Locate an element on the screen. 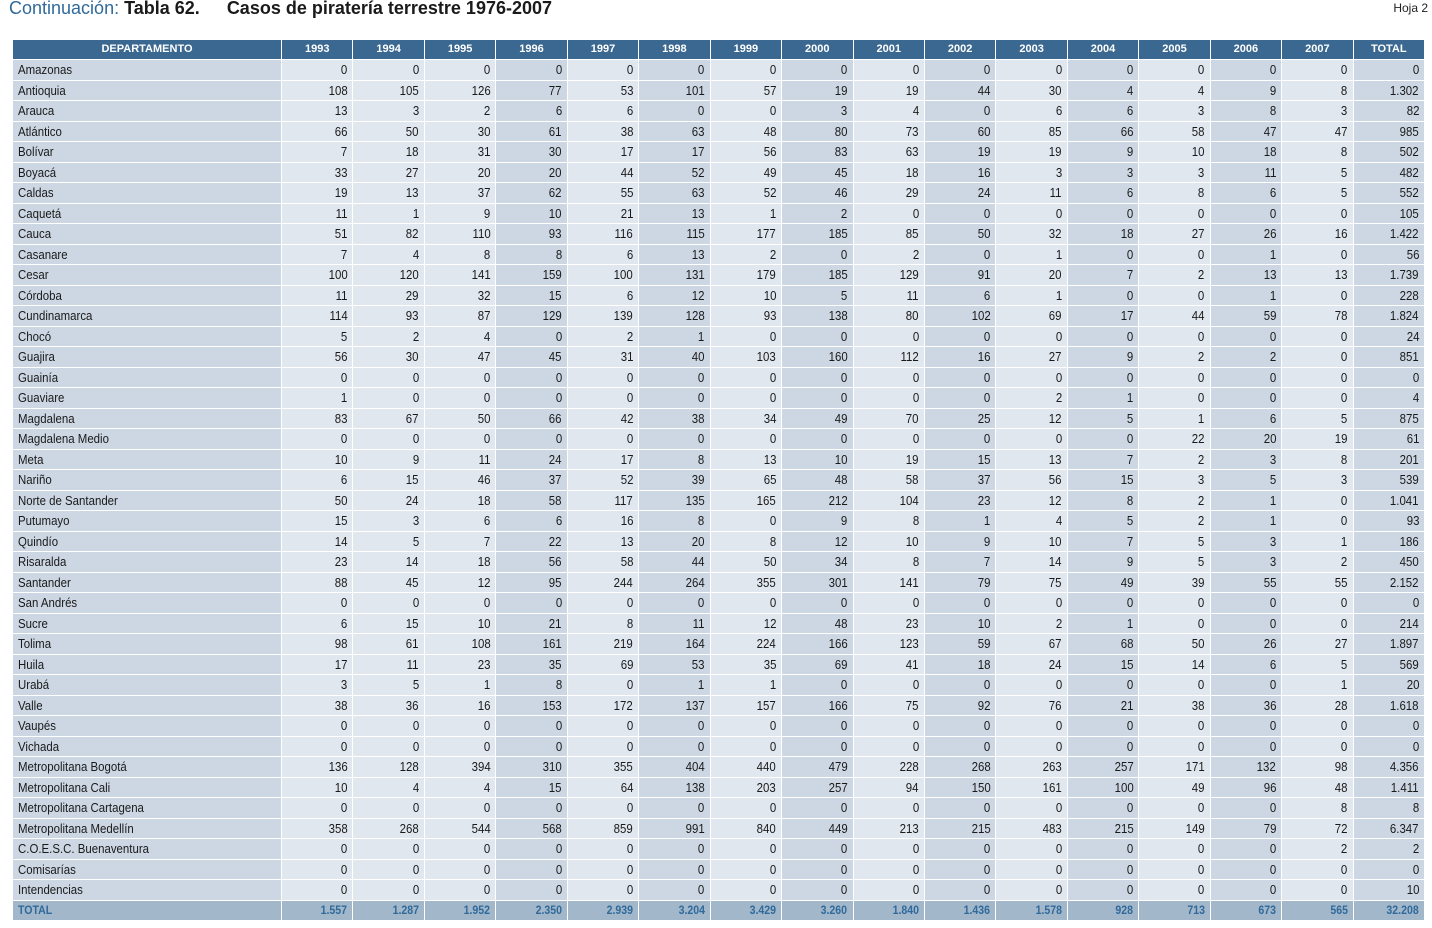 Image resolution: width=1432 pixels, height=928 pixels. department-name: Norte de Santander is located at coordinates (68, 500).